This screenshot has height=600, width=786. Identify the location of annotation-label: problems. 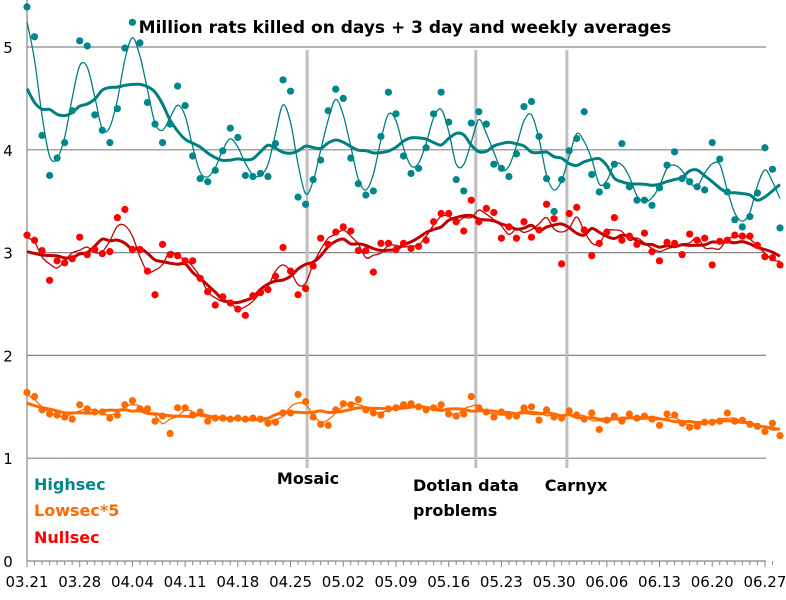
(455, 510).